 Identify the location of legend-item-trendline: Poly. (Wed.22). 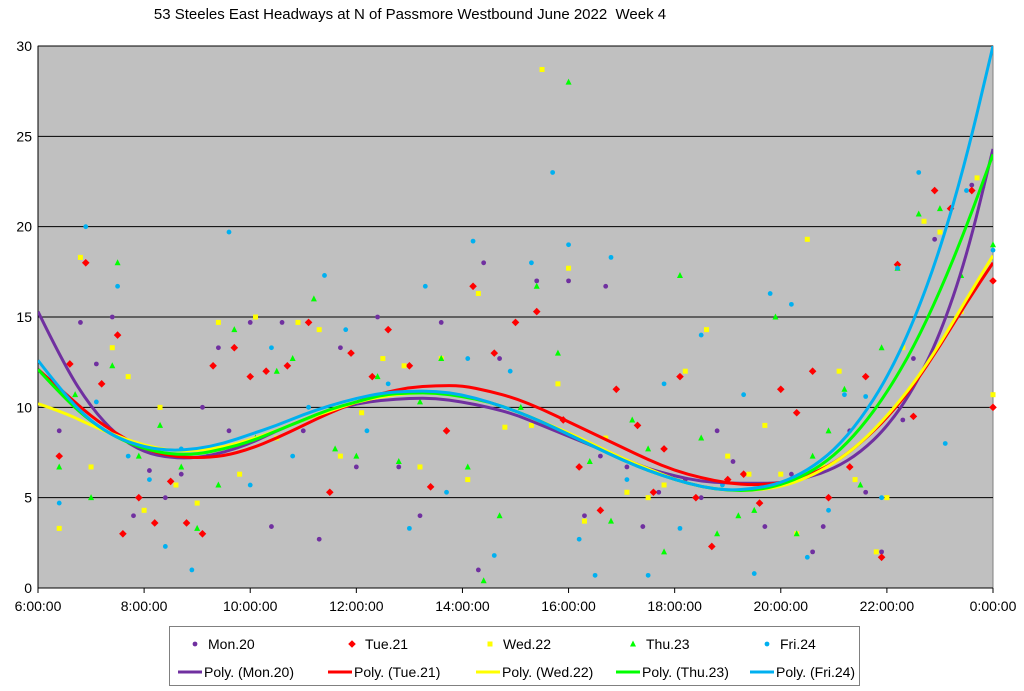
(534, 672).